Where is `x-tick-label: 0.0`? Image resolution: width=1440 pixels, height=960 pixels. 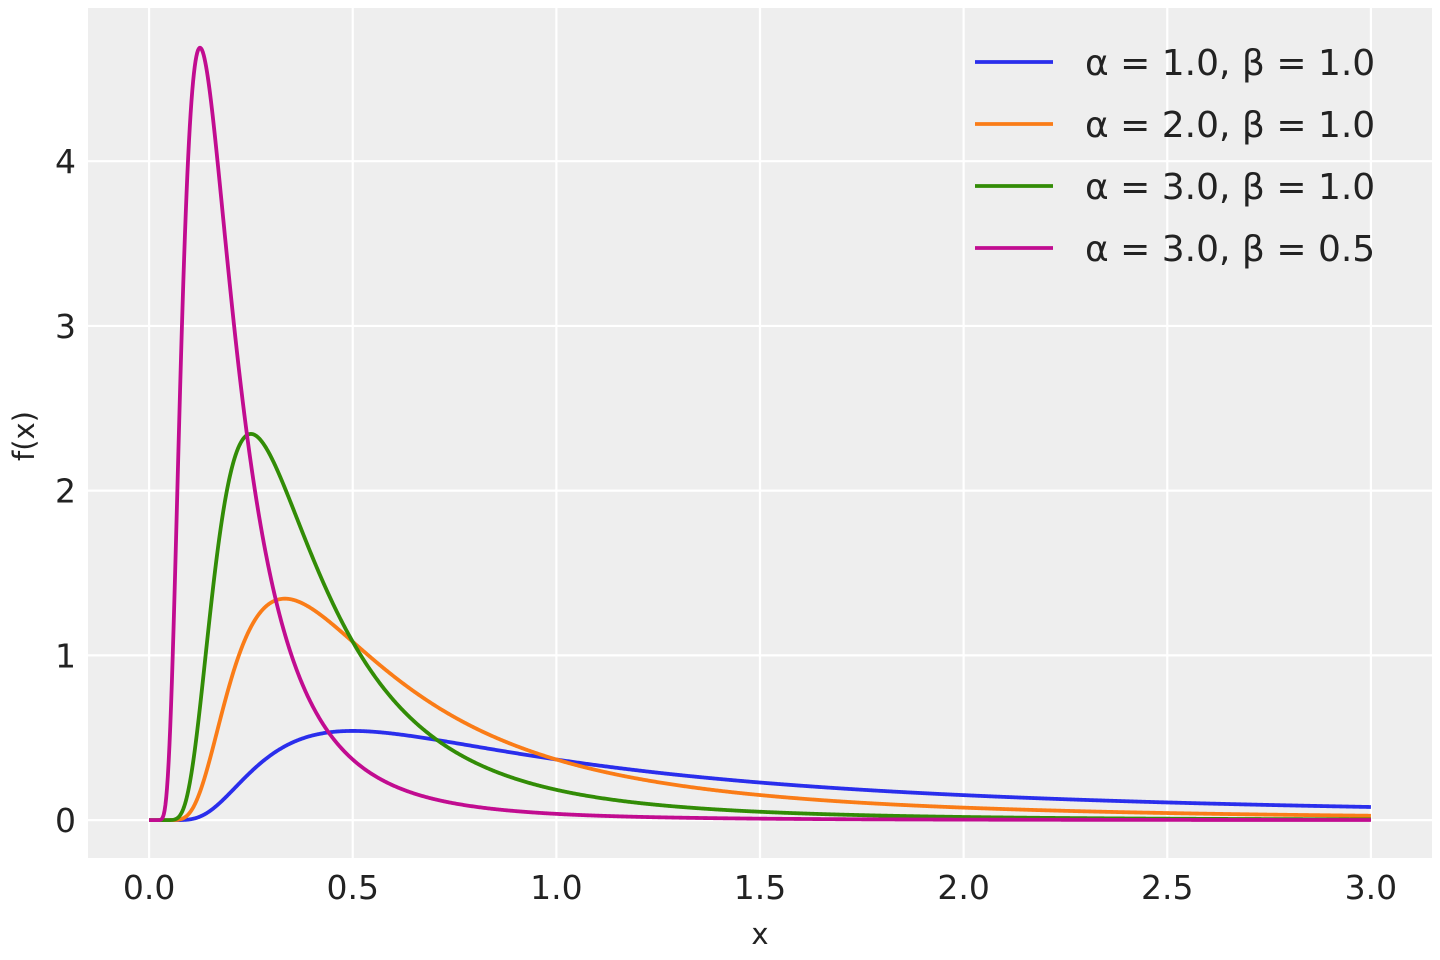
x-tick-label: 0.0 is located at coordinates (149, 887).